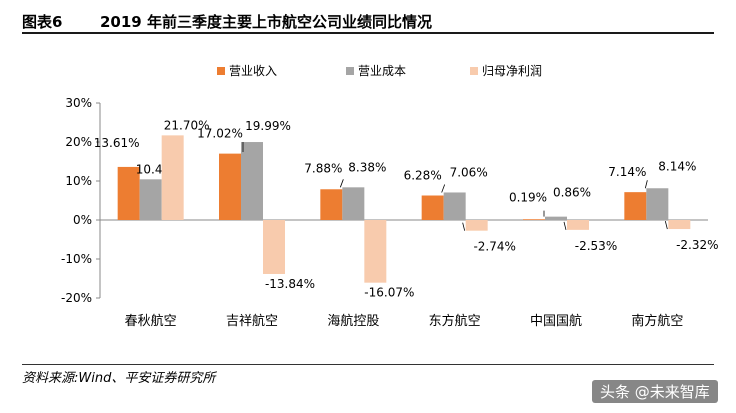  I want to click on data-label: -2.32%, so click(697, 245).